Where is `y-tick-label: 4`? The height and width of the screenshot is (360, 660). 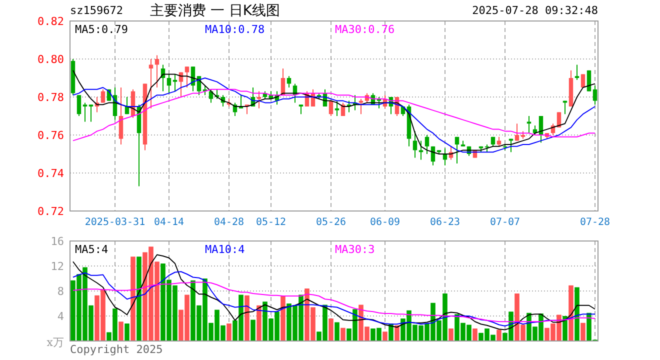 y-tick-label: 4 is located at coordinates (60, 316).